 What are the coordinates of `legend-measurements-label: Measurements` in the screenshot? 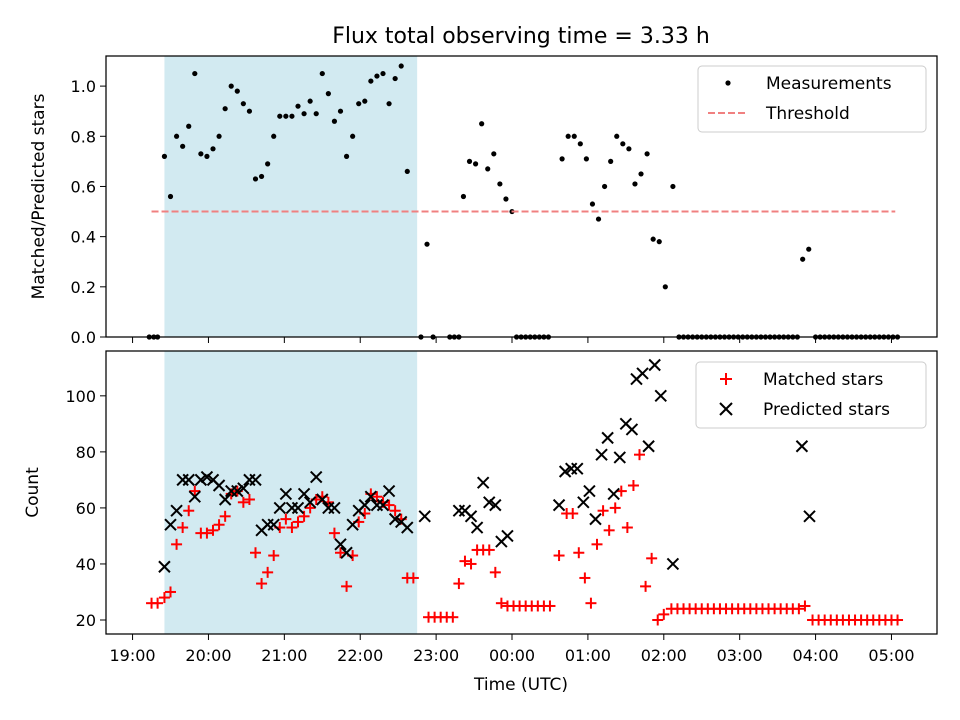 It's located at (829, 84).